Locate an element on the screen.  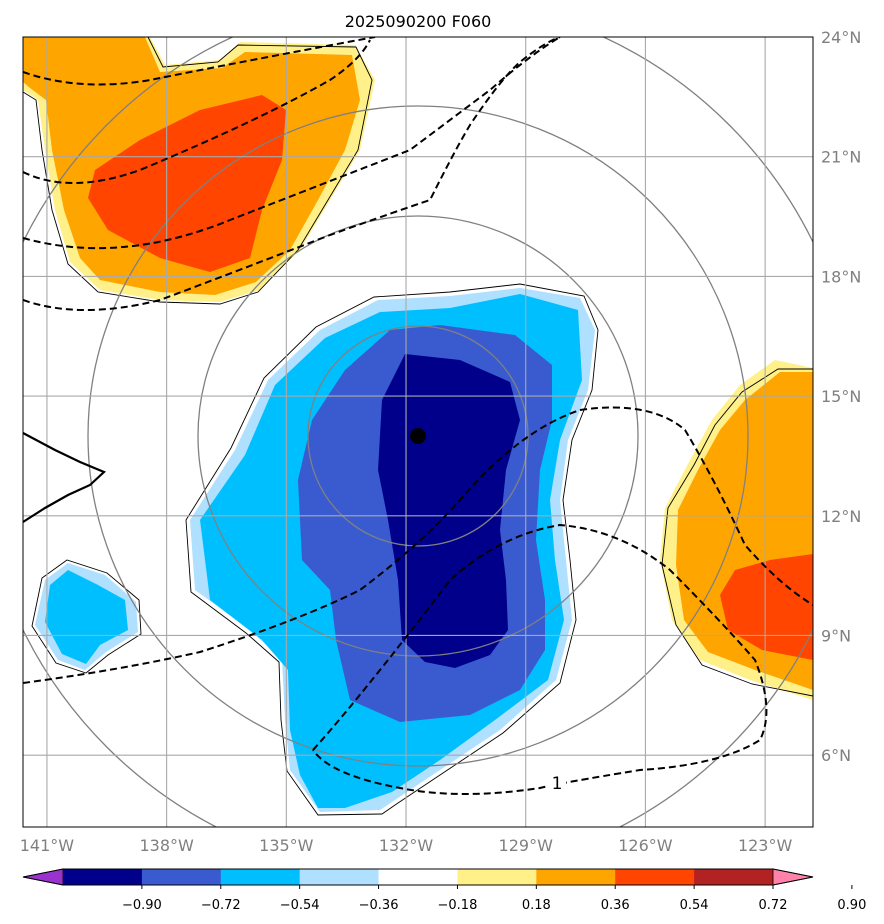
colorbar-tick-label: 0.36 is located at coordinates (615, 905).